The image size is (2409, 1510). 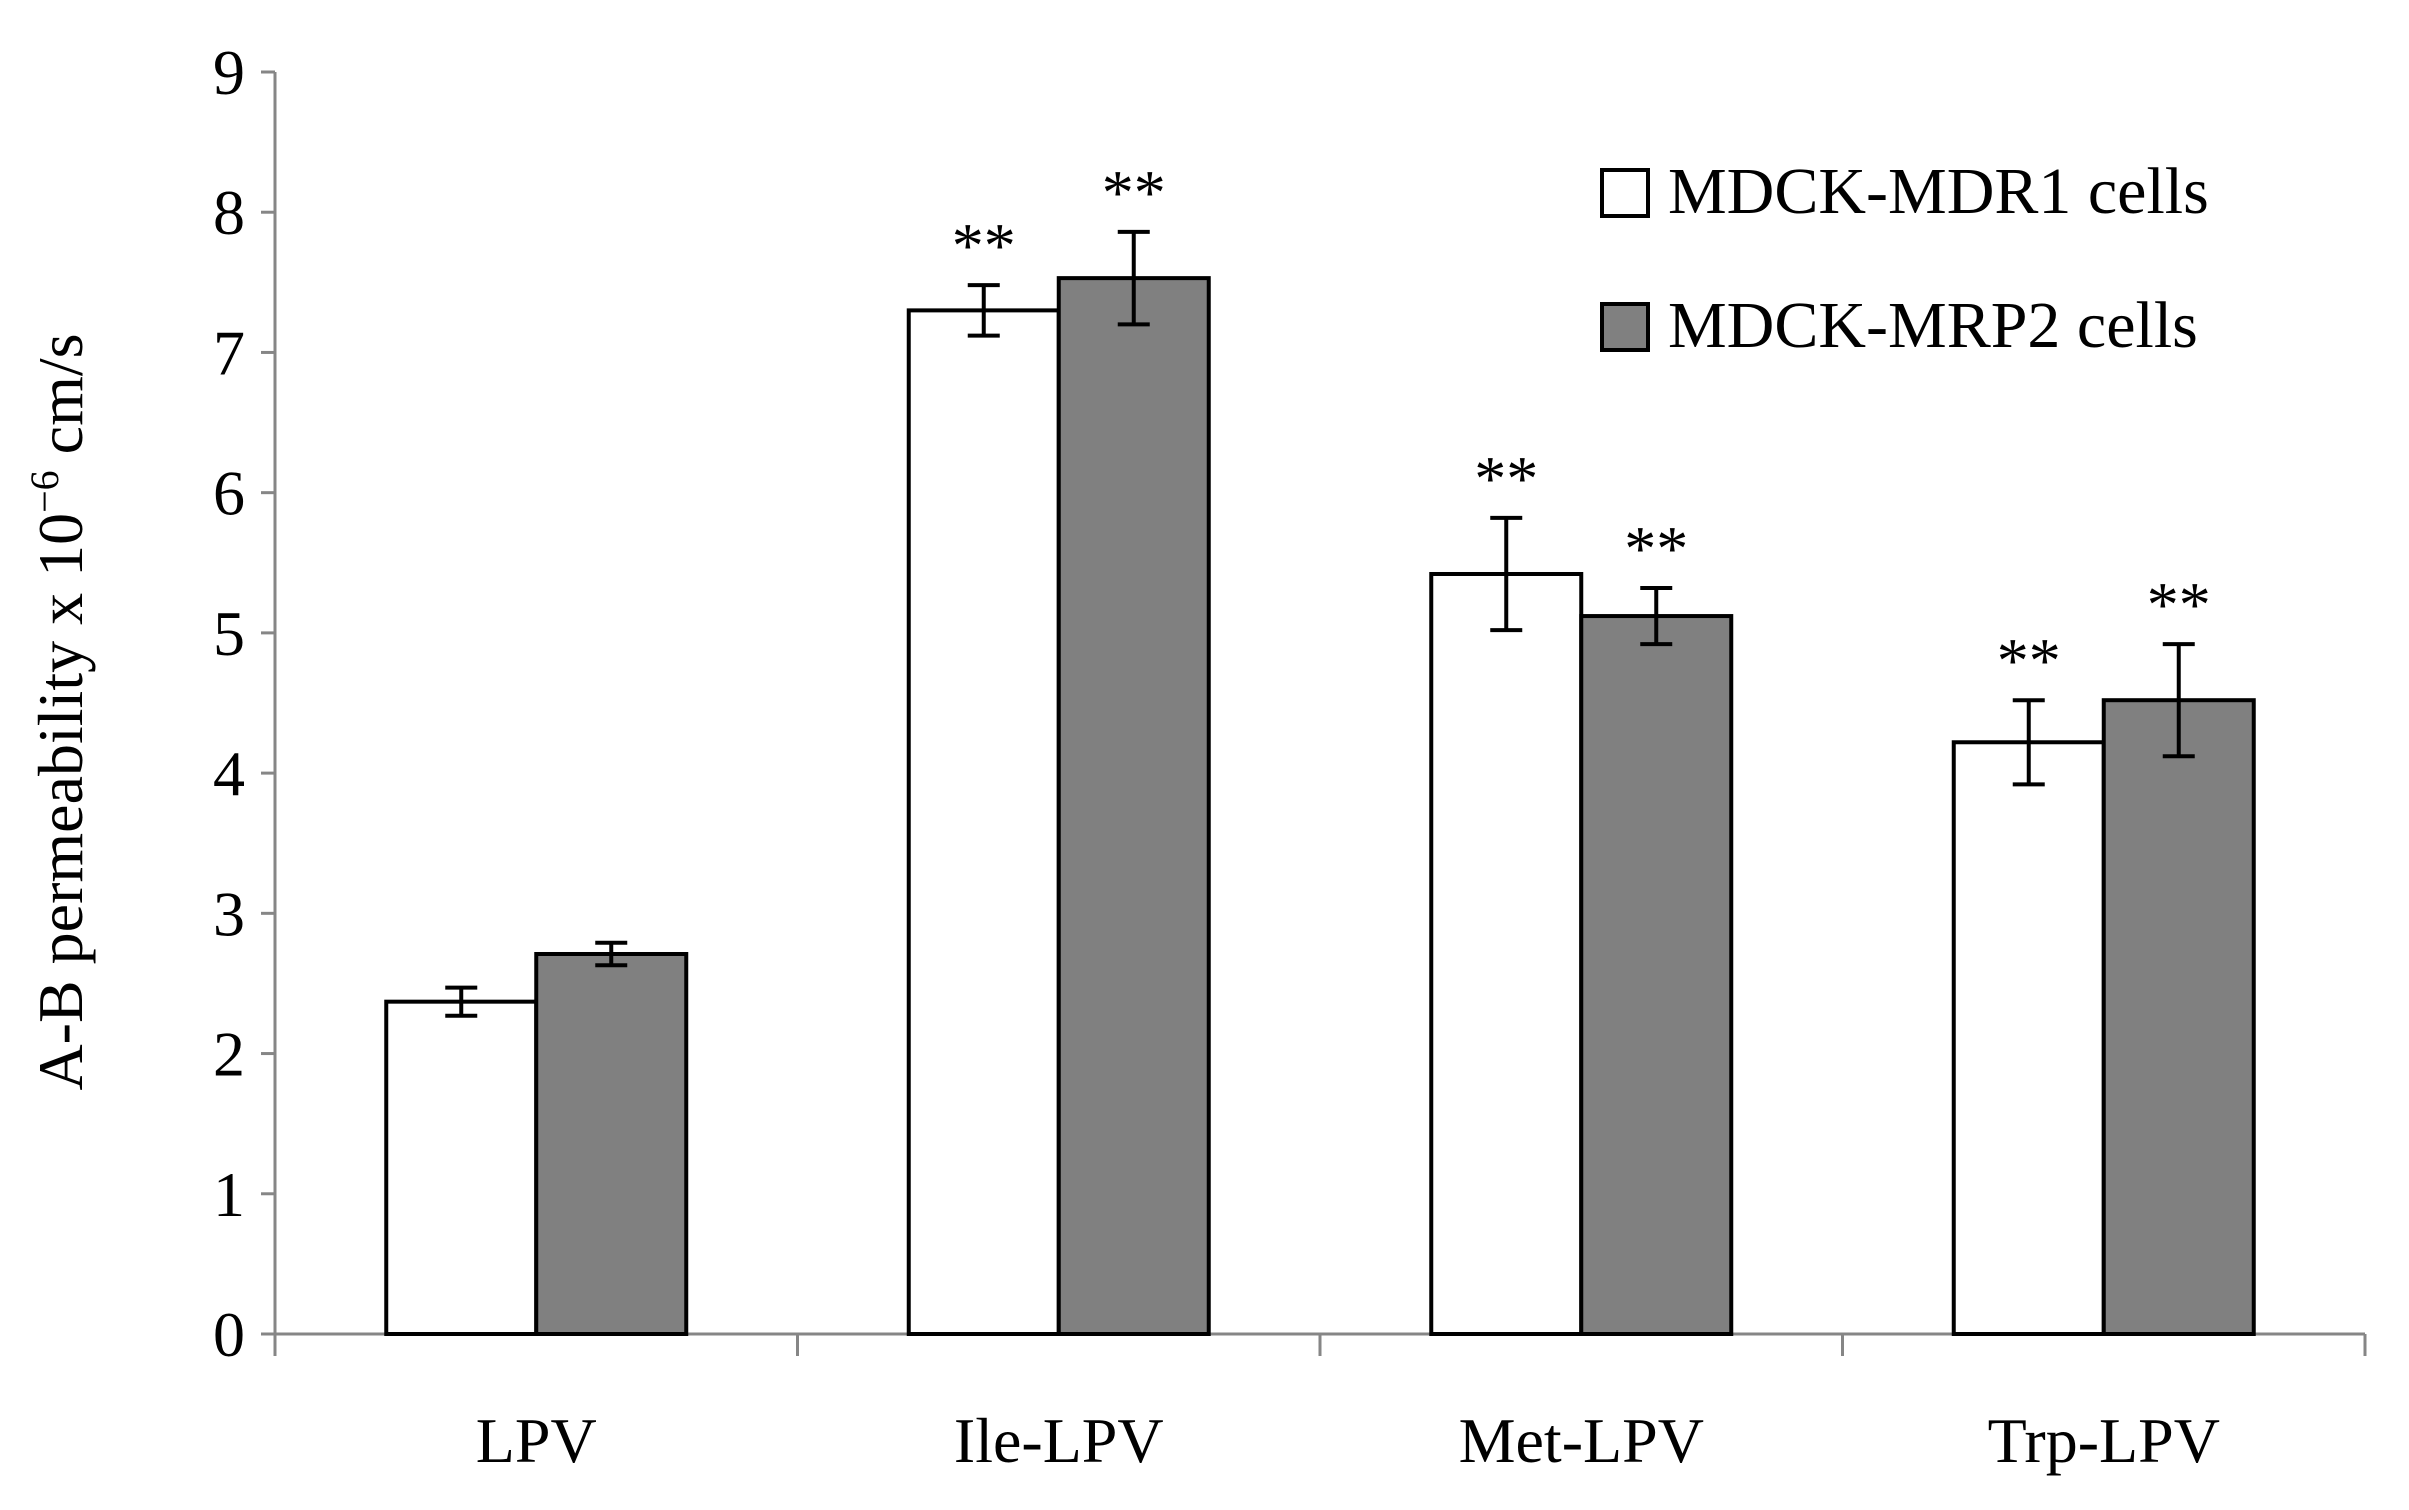 What do you see at coordinates (229, 212) in the screenshot?
I see `y-tick-label: 8` at bounding box center [229, 212].